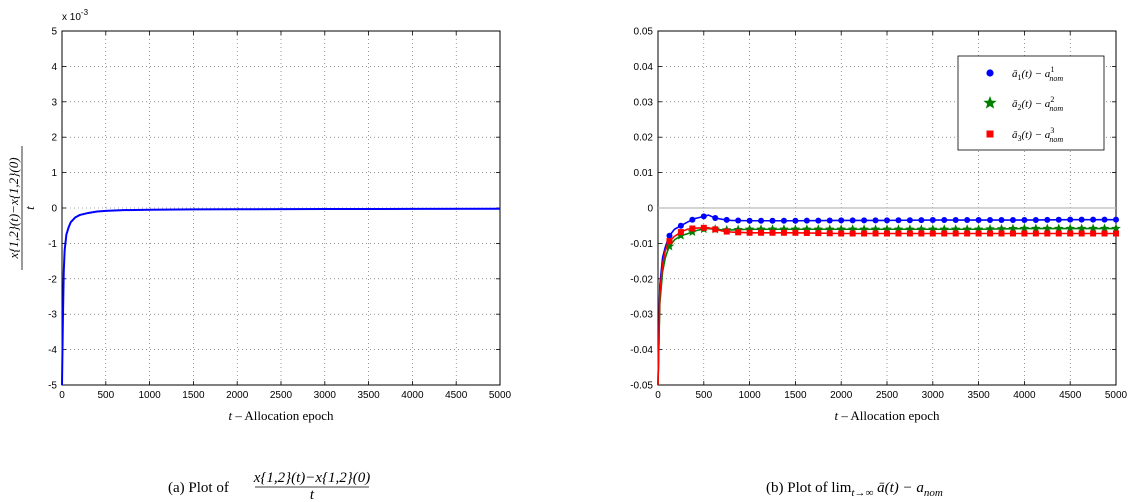  I want to click on y-tick-label: -0.01, so click(641, 244).